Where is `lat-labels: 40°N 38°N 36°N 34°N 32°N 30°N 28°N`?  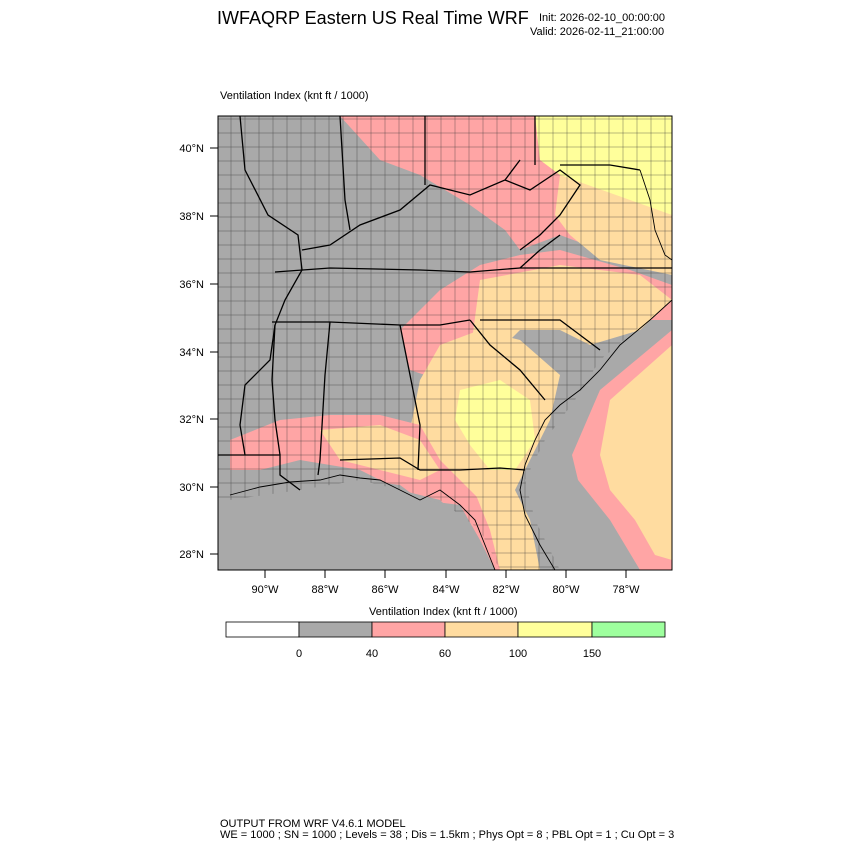
lat-labels: 40°N 38°N 36°N 34°N 32°N 30°N 28°N is located at coordinates (191, 352).